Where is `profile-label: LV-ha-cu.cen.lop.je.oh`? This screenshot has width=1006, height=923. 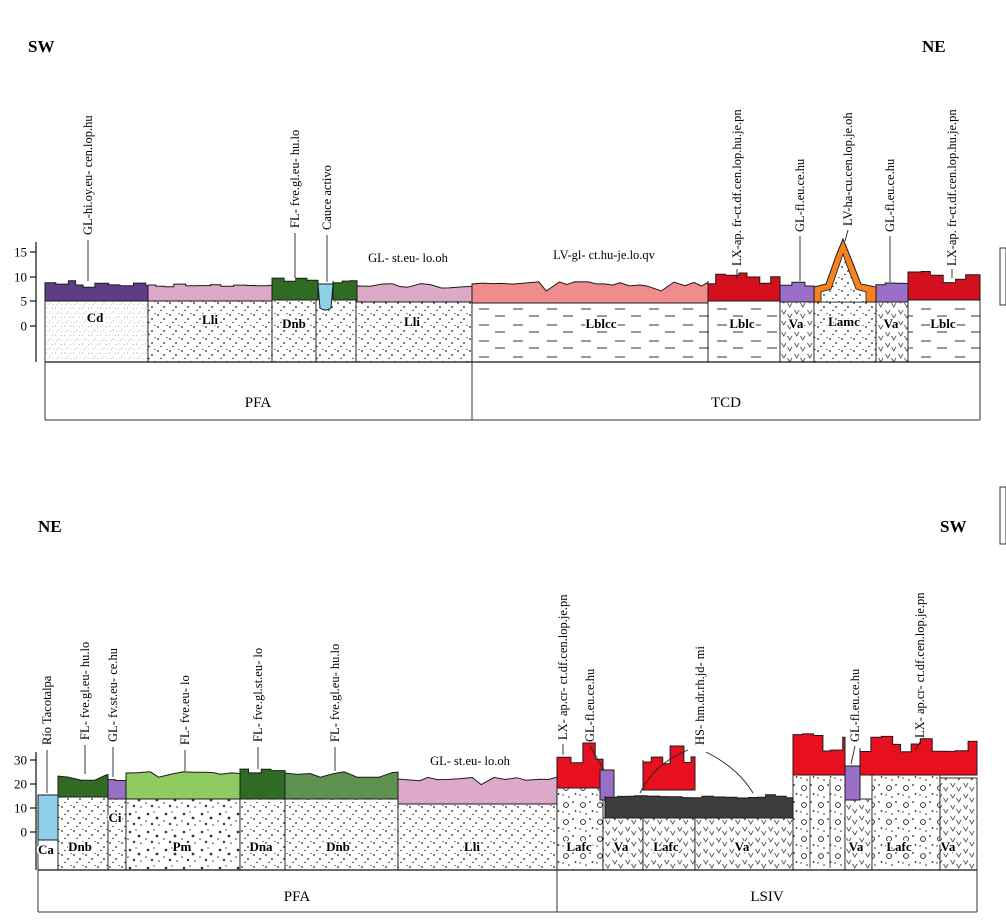 profile-label: LV-ha-cu.cen.lop.je.oh is located at coordinates (848, 169).